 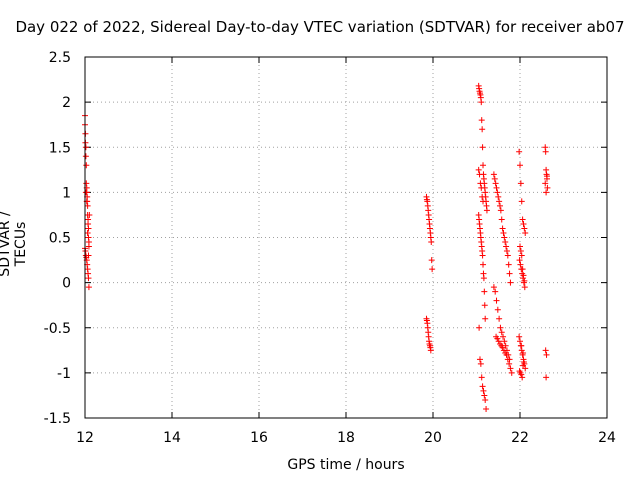 I want to click on y-tick-label: -0.5, so click(x=57, y=329).